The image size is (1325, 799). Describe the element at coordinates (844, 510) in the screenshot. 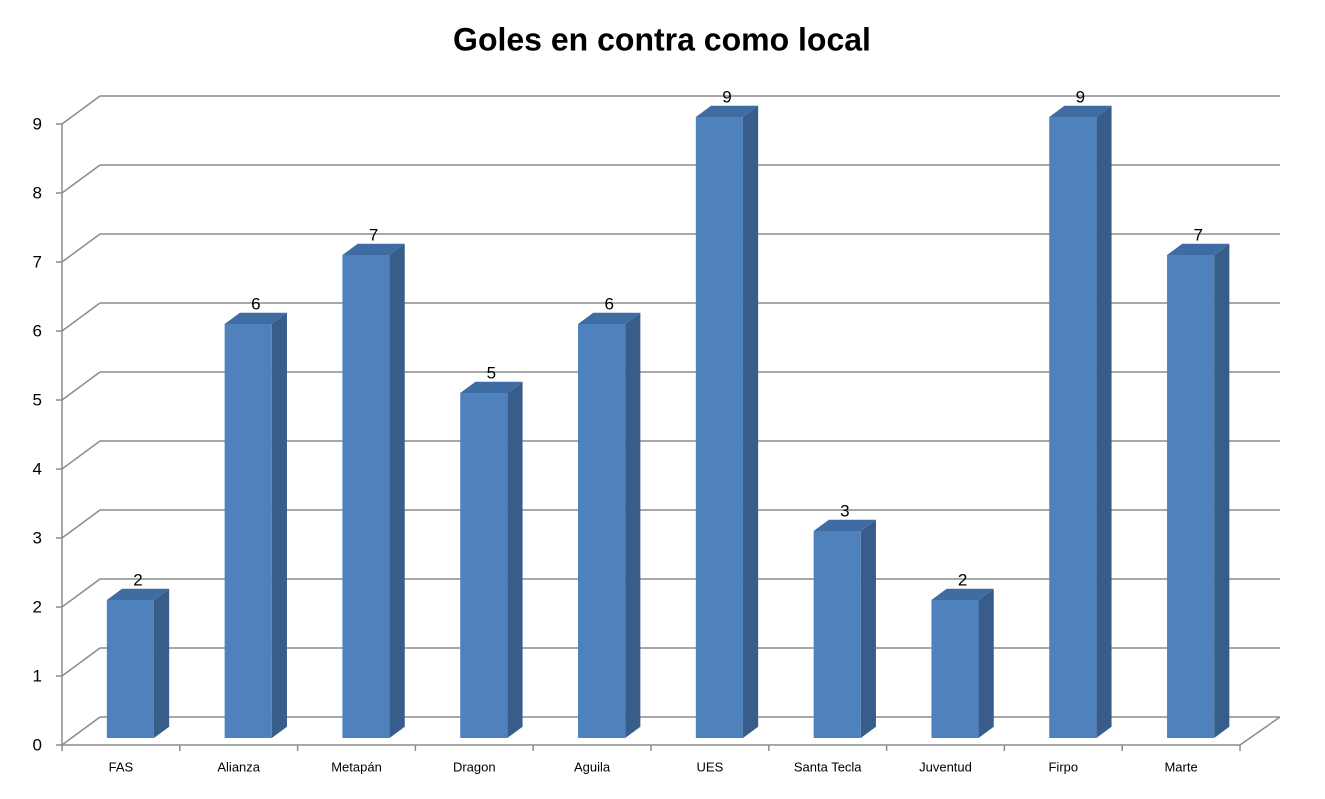

I see `value-label: 3` at that location.